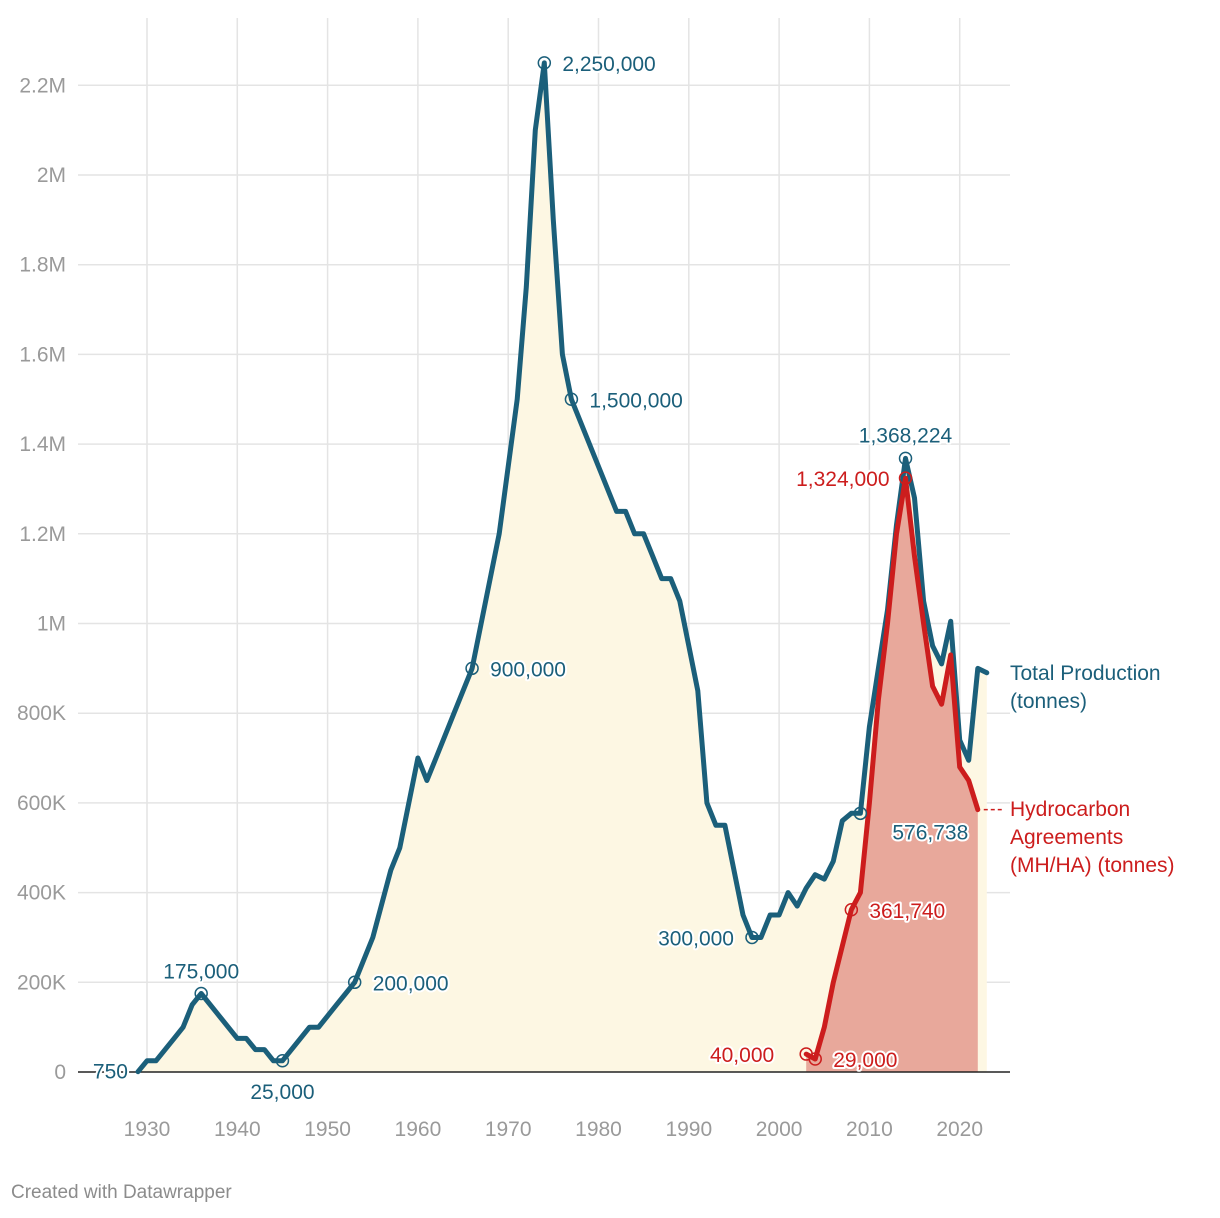 The height and width of the screenshot is (1218, 1220). I want to click on total-value-label: 576,738, so click(930, 832).